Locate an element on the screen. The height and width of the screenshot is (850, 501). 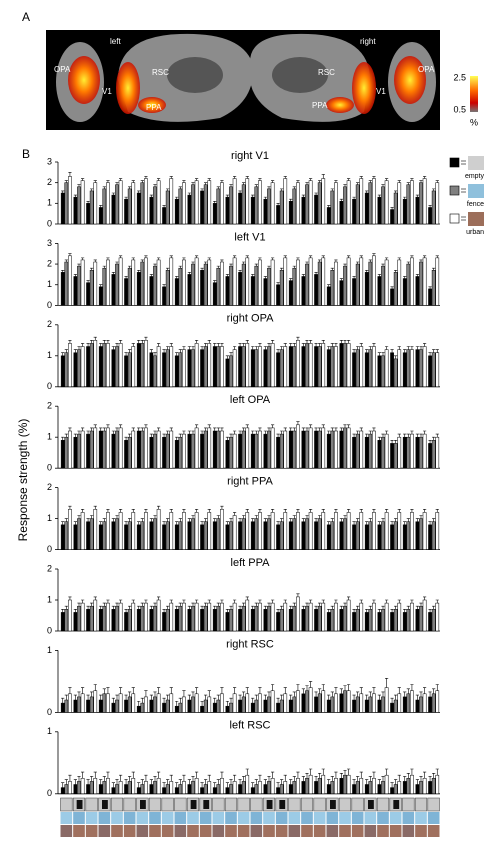
colorbar is located at coordinates (474, 94).